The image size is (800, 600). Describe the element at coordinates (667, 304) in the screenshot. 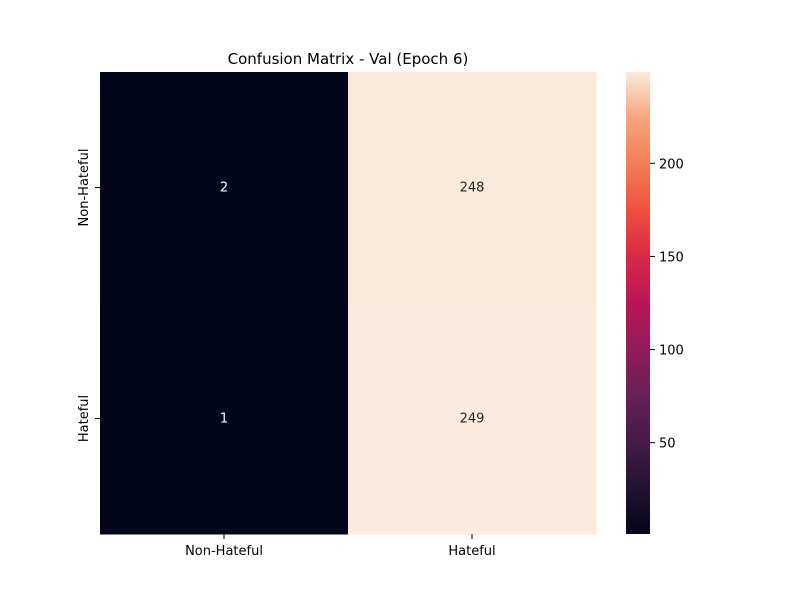

I see `colorbar-ticks: 50 100 150 200` at that location.